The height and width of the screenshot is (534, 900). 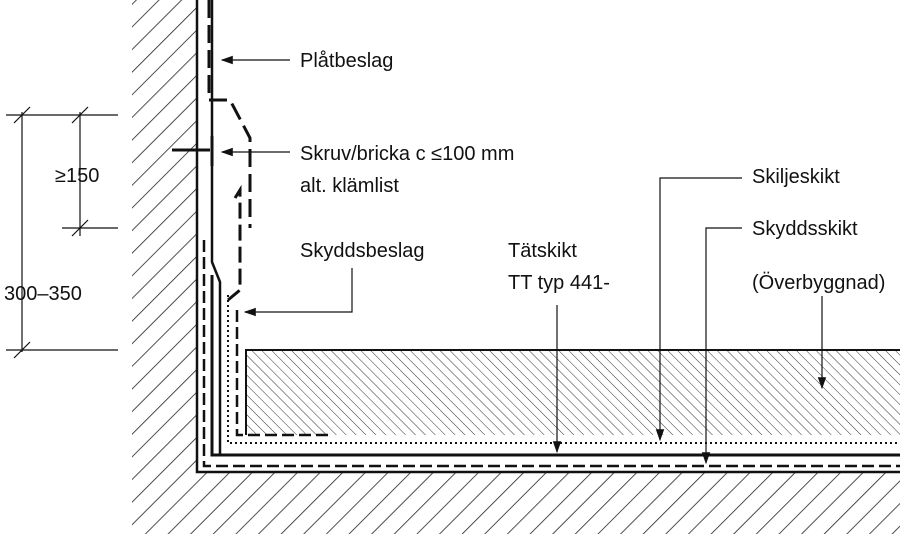 What do you see at coordinates (234, 243) in the screenshot?
I see `skyddsbeslag-flashing` at bounding box center [234, 243].